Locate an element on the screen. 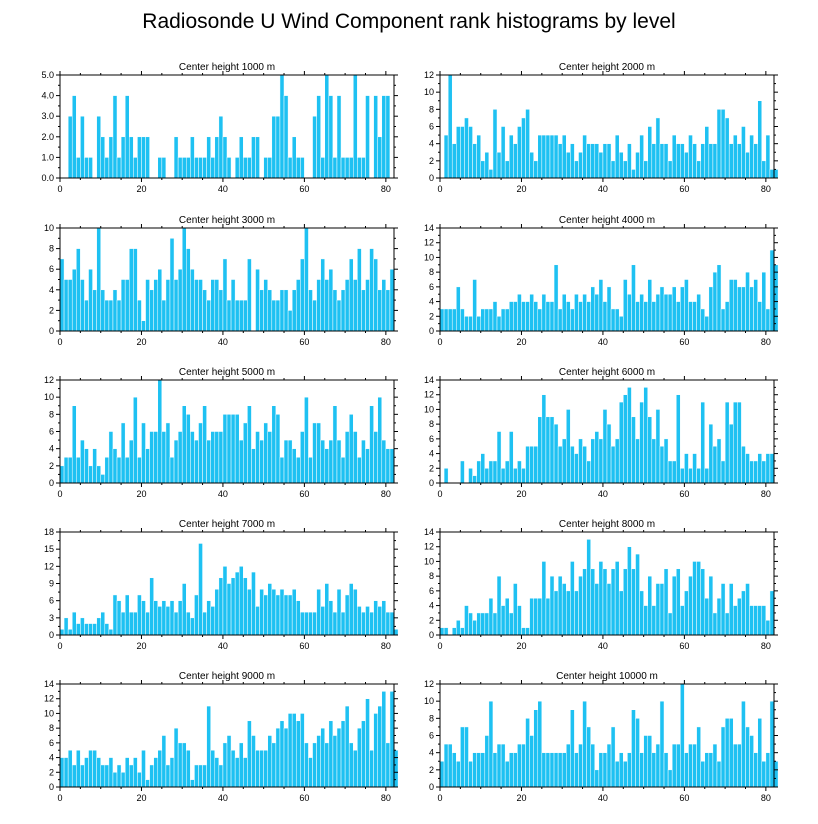 This screenshot has height=824, width=818. panel-title: Center height 4000 m is located at coordinates (607, 220).